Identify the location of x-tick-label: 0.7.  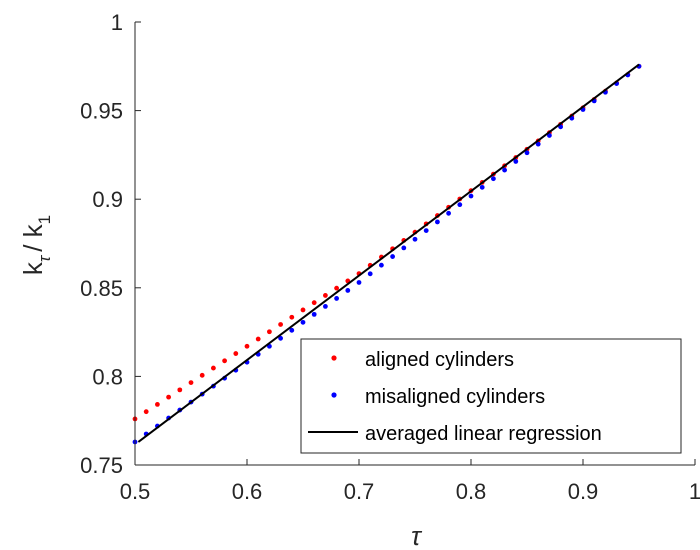
(359, 491).